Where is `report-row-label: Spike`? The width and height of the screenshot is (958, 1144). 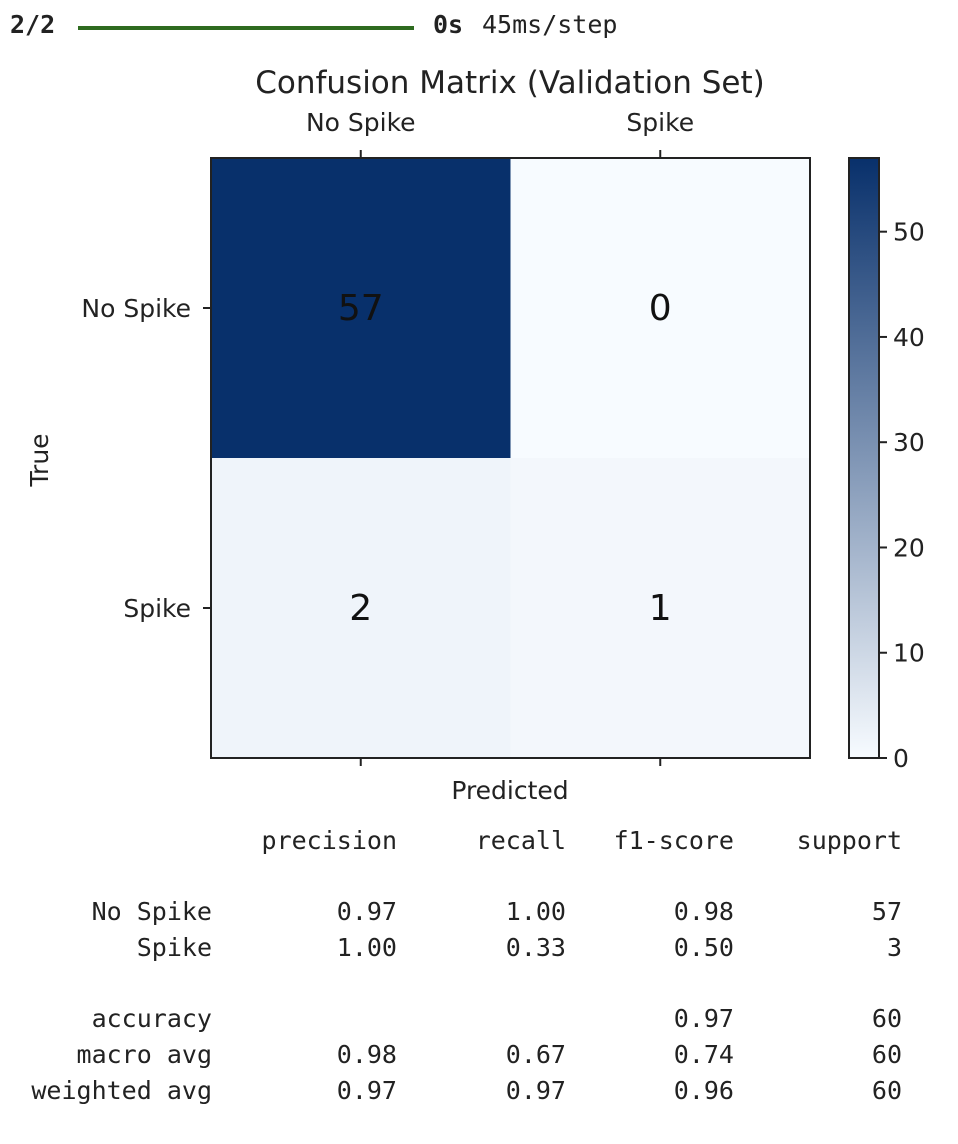 report-row-label: Spike is located at coordinates (174, 947).